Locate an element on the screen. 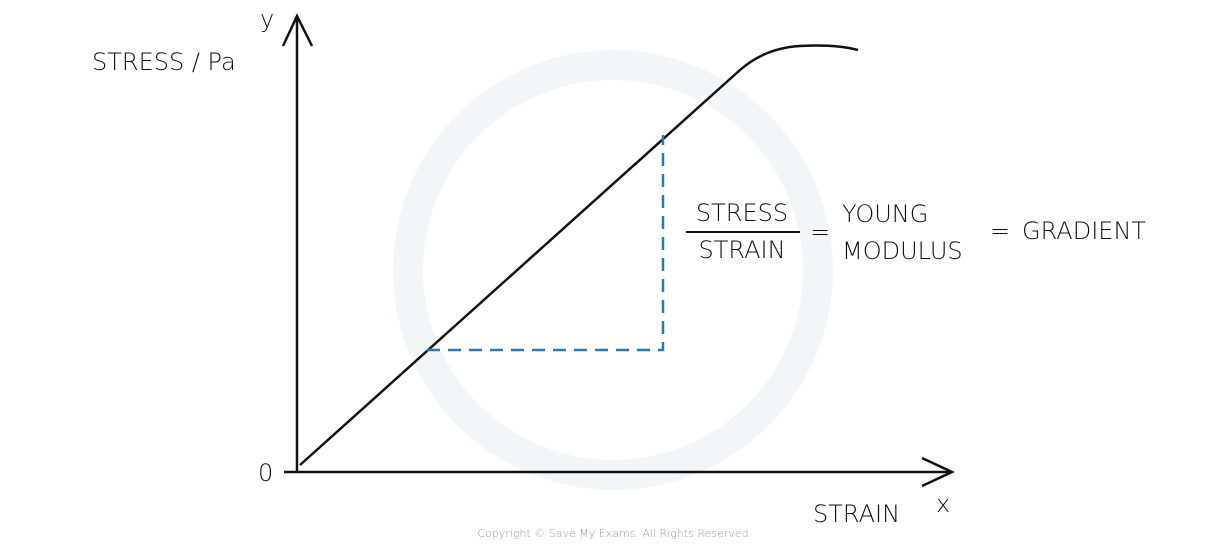  term-line: YOUNG is located at coordinates (885, 214).